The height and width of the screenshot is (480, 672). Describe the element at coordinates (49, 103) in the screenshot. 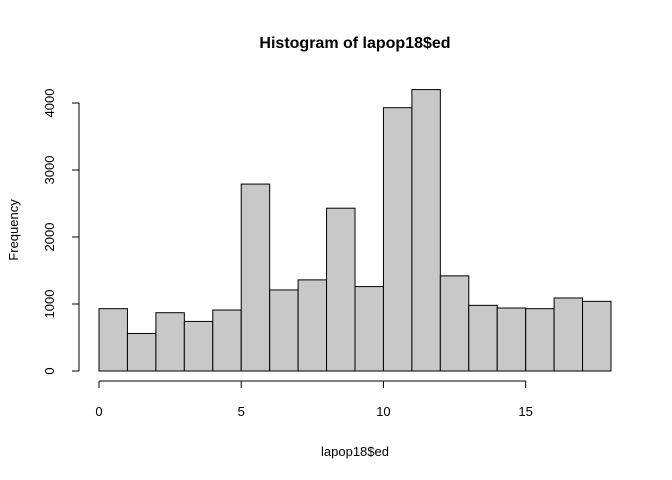

I see `y-tick-label: 4000` at that location.